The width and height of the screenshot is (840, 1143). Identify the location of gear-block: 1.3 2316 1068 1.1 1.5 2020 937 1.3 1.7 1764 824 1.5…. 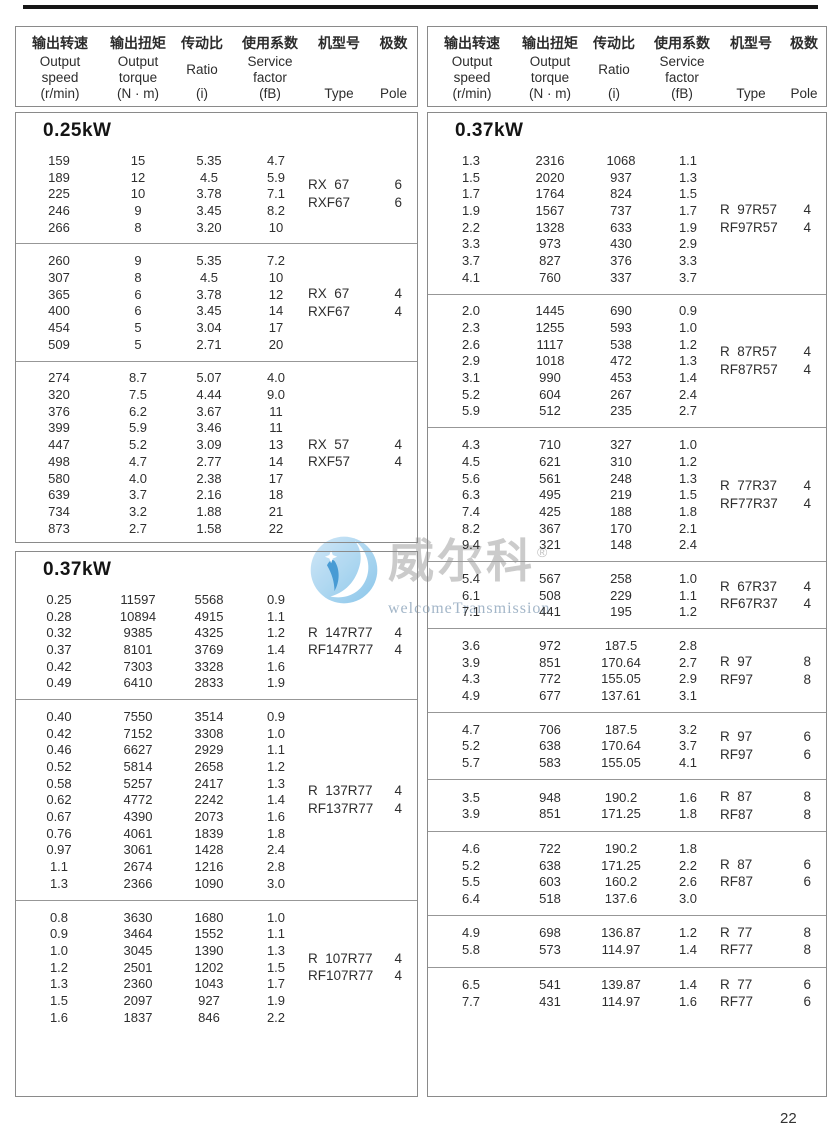
(627, 219).